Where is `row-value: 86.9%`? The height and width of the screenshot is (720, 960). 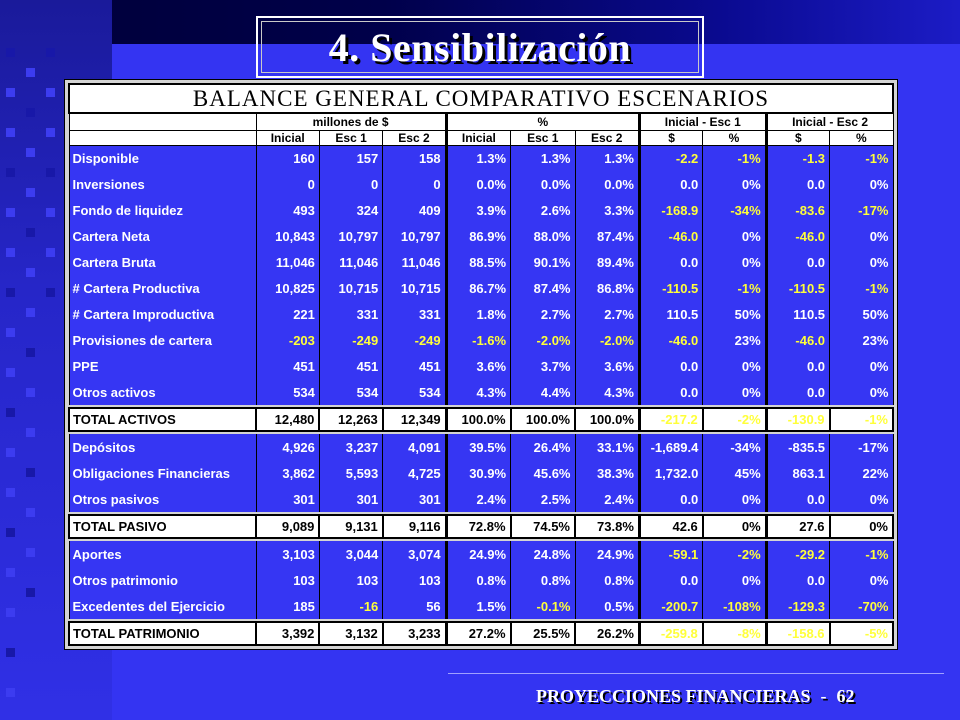
row-value: 86.9% is located at coordinates (478, 236).